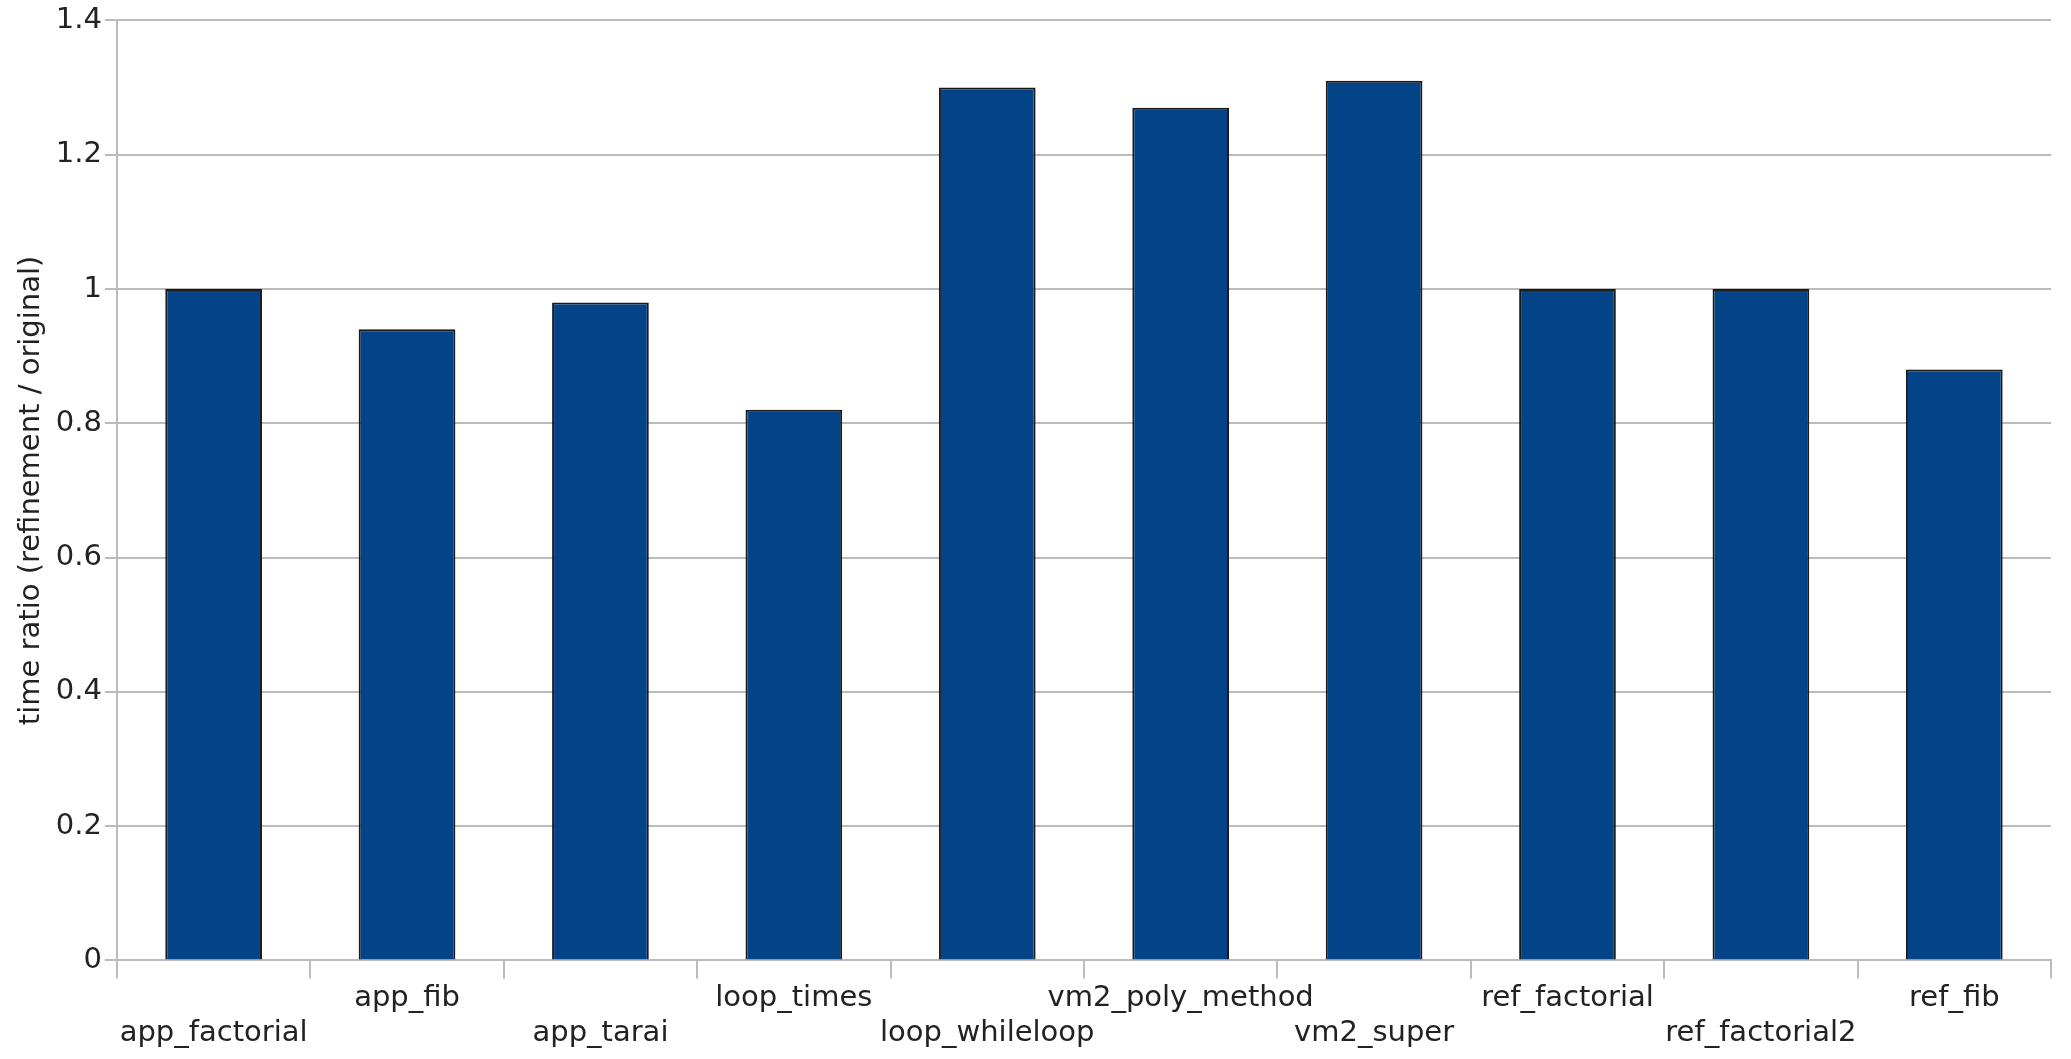 The width and height of the screenshot is (2071, 1059). Describe the element at coordinates (1567, 996) in the screenshot. I see `x-tick-label: ref_factorial` at that location.